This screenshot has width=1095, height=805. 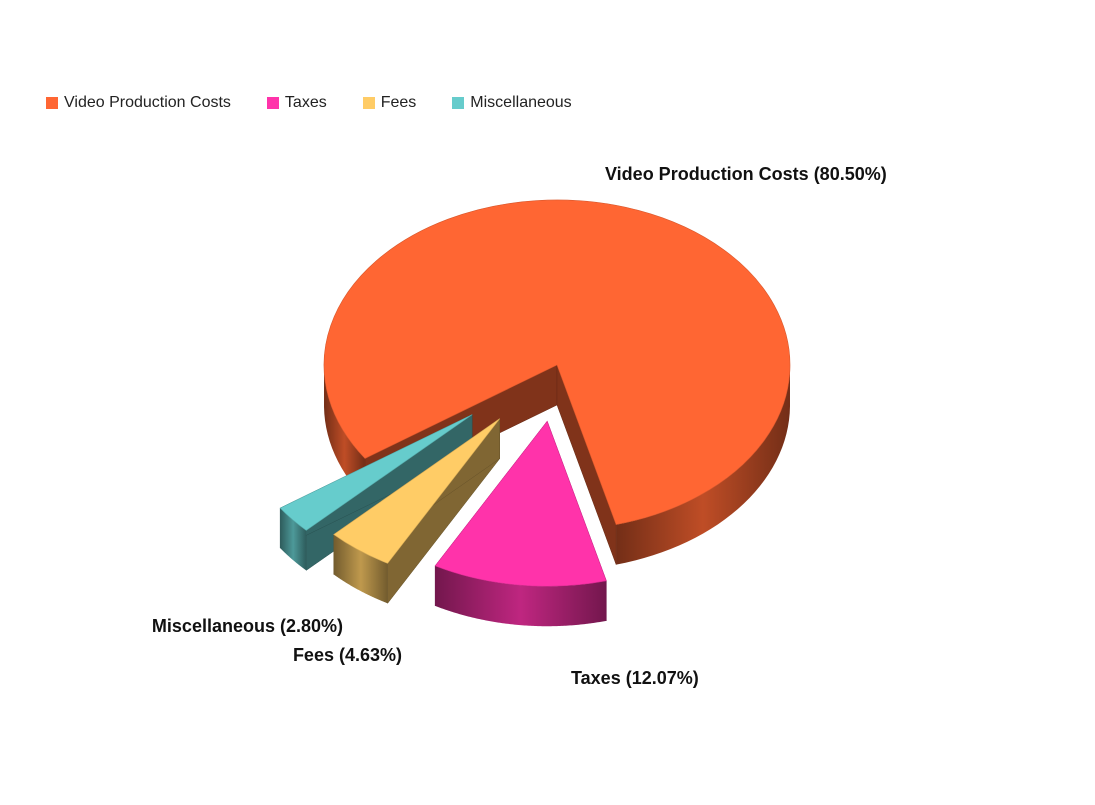 What do you see at coordinates (521, 102) in the screenshot?
I see `legend-label: Miscellaneous` at bounding box center [521, 102].